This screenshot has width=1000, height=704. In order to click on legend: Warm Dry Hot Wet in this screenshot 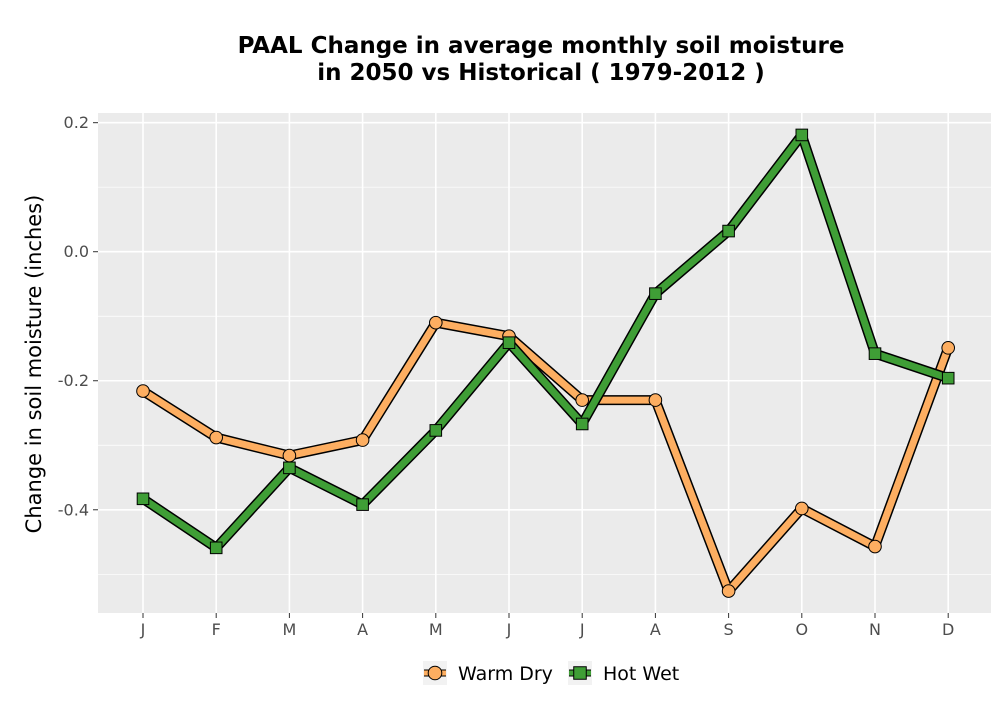, I will do `click(551, 673)`.